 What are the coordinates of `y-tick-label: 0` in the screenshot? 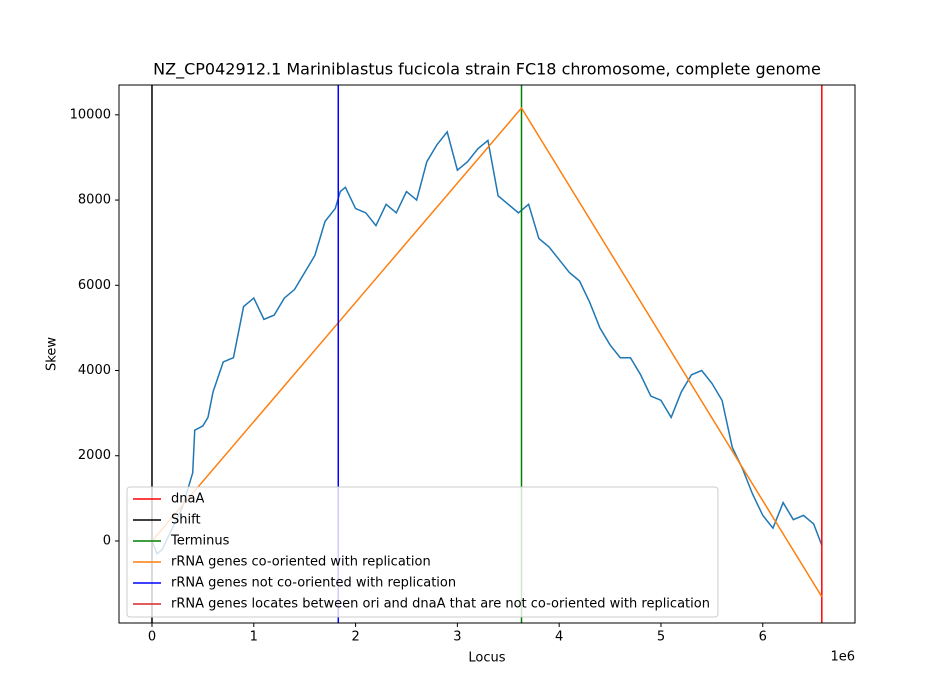 It's located at (107, 540).